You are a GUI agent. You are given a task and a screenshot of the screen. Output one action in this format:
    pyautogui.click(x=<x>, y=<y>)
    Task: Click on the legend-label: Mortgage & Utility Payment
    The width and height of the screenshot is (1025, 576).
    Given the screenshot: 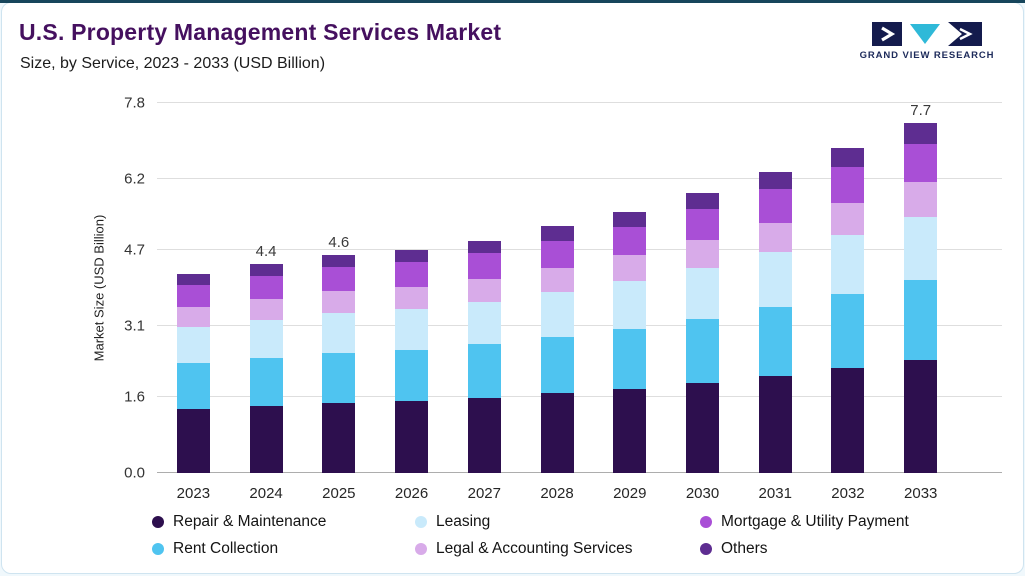 What is the action you would take?
    pyautogui.click(x=815, y=521)
    